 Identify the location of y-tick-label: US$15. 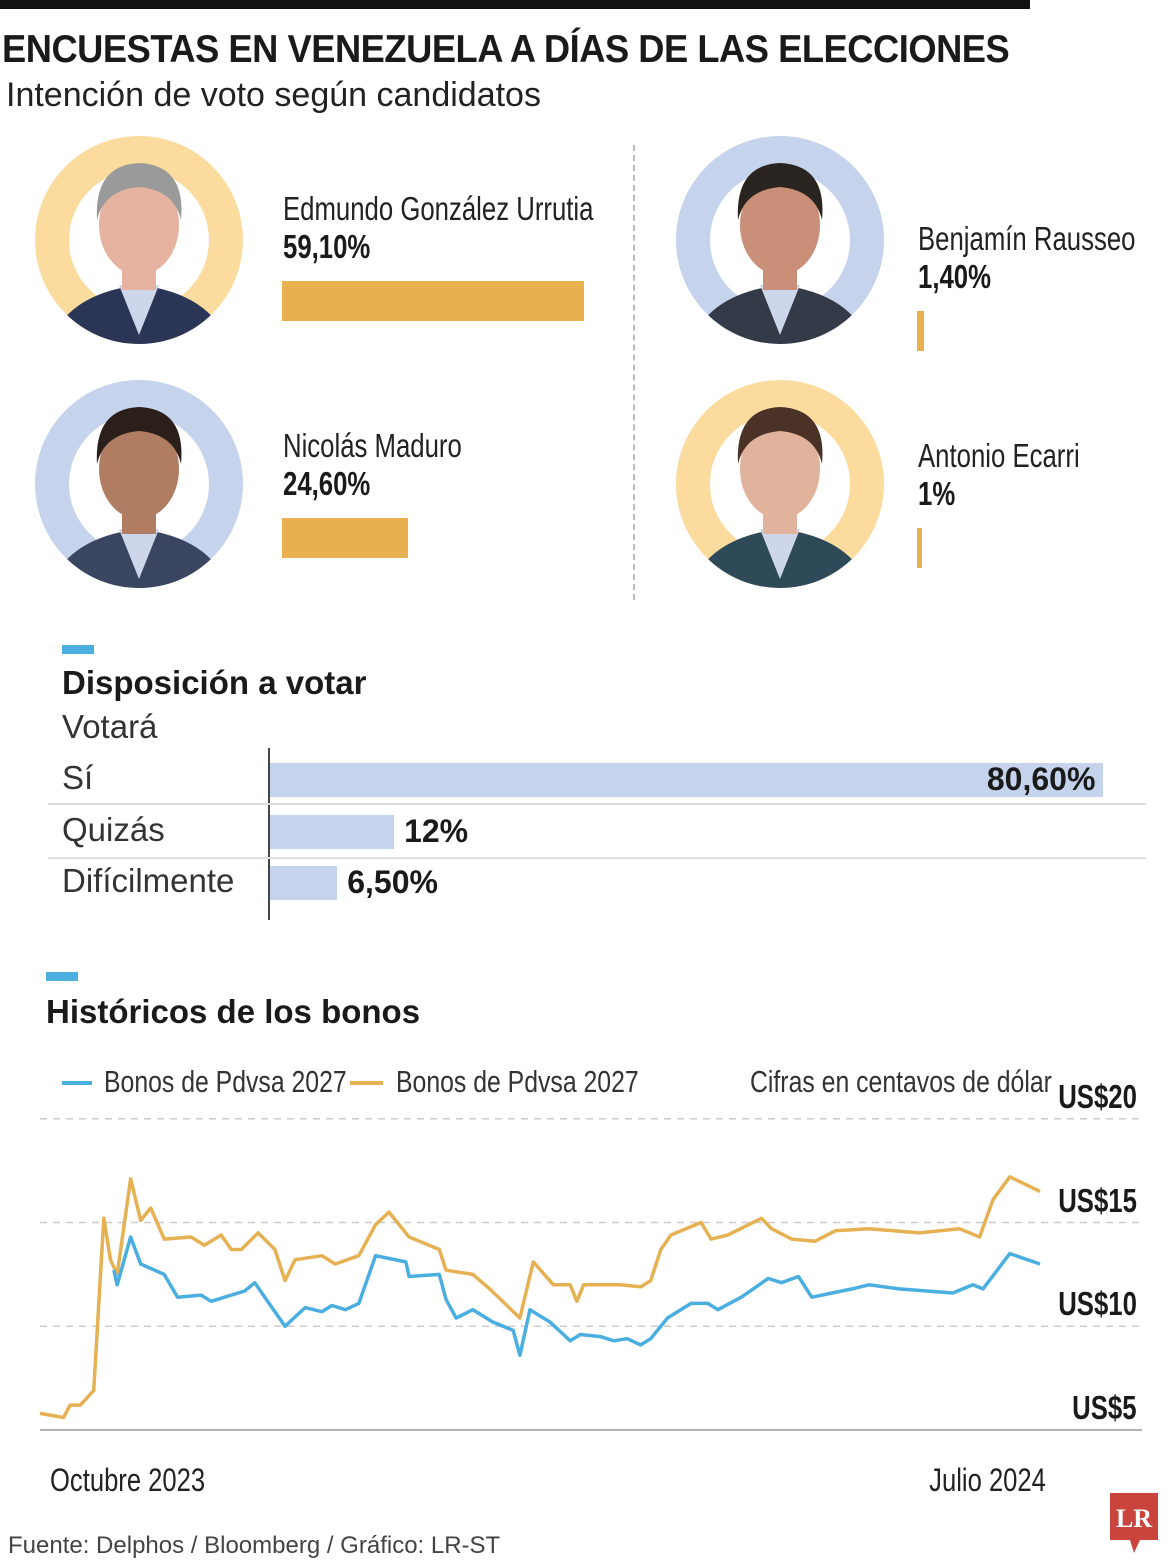
(1097, 1200).